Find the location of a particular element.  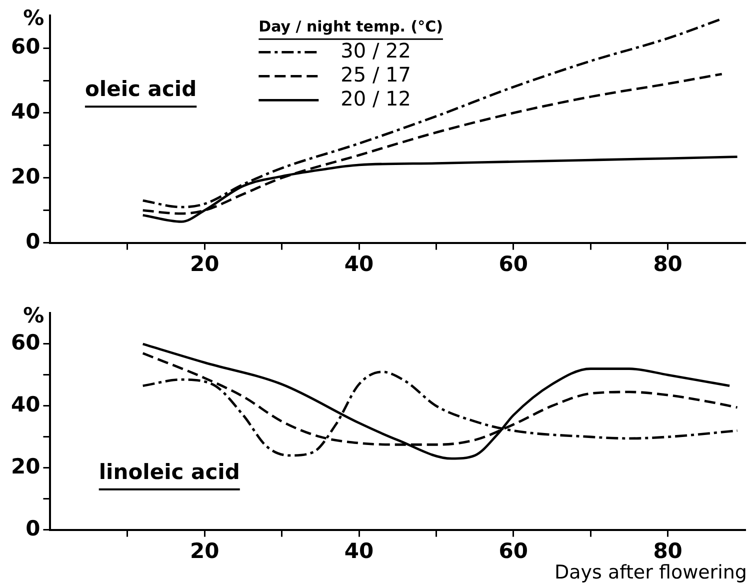

legend-label: 25 / 17 is located at coordinates (376, 74).